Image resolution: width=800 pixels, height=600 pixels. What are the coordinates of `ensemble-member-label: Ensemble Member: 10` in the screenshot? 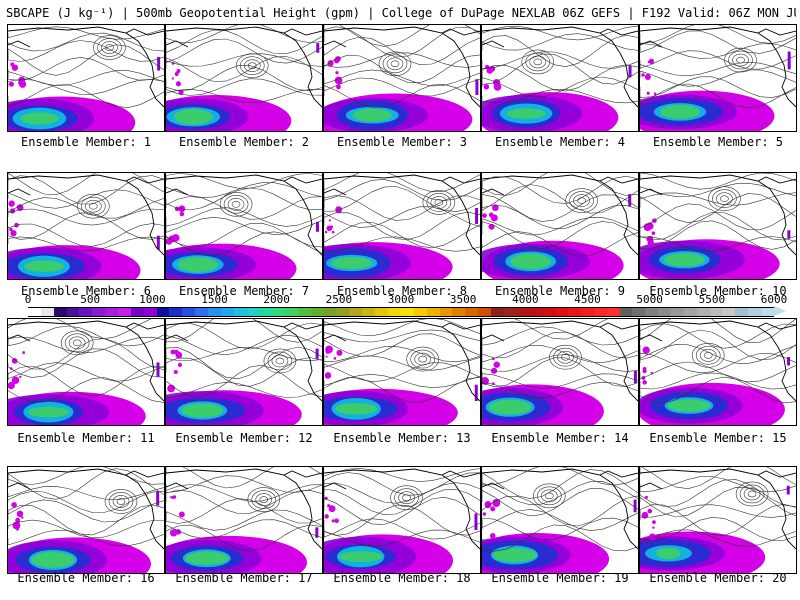 It's located at (718, 291).